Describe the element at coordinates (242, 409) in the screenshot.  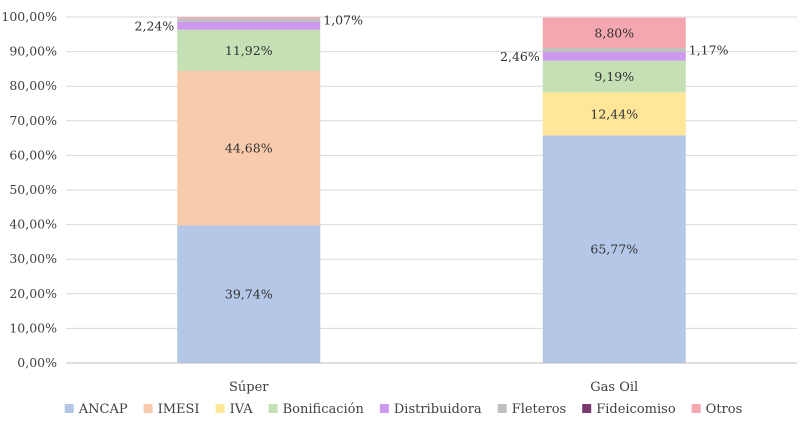
I see `legend-label: IVA` at that location.